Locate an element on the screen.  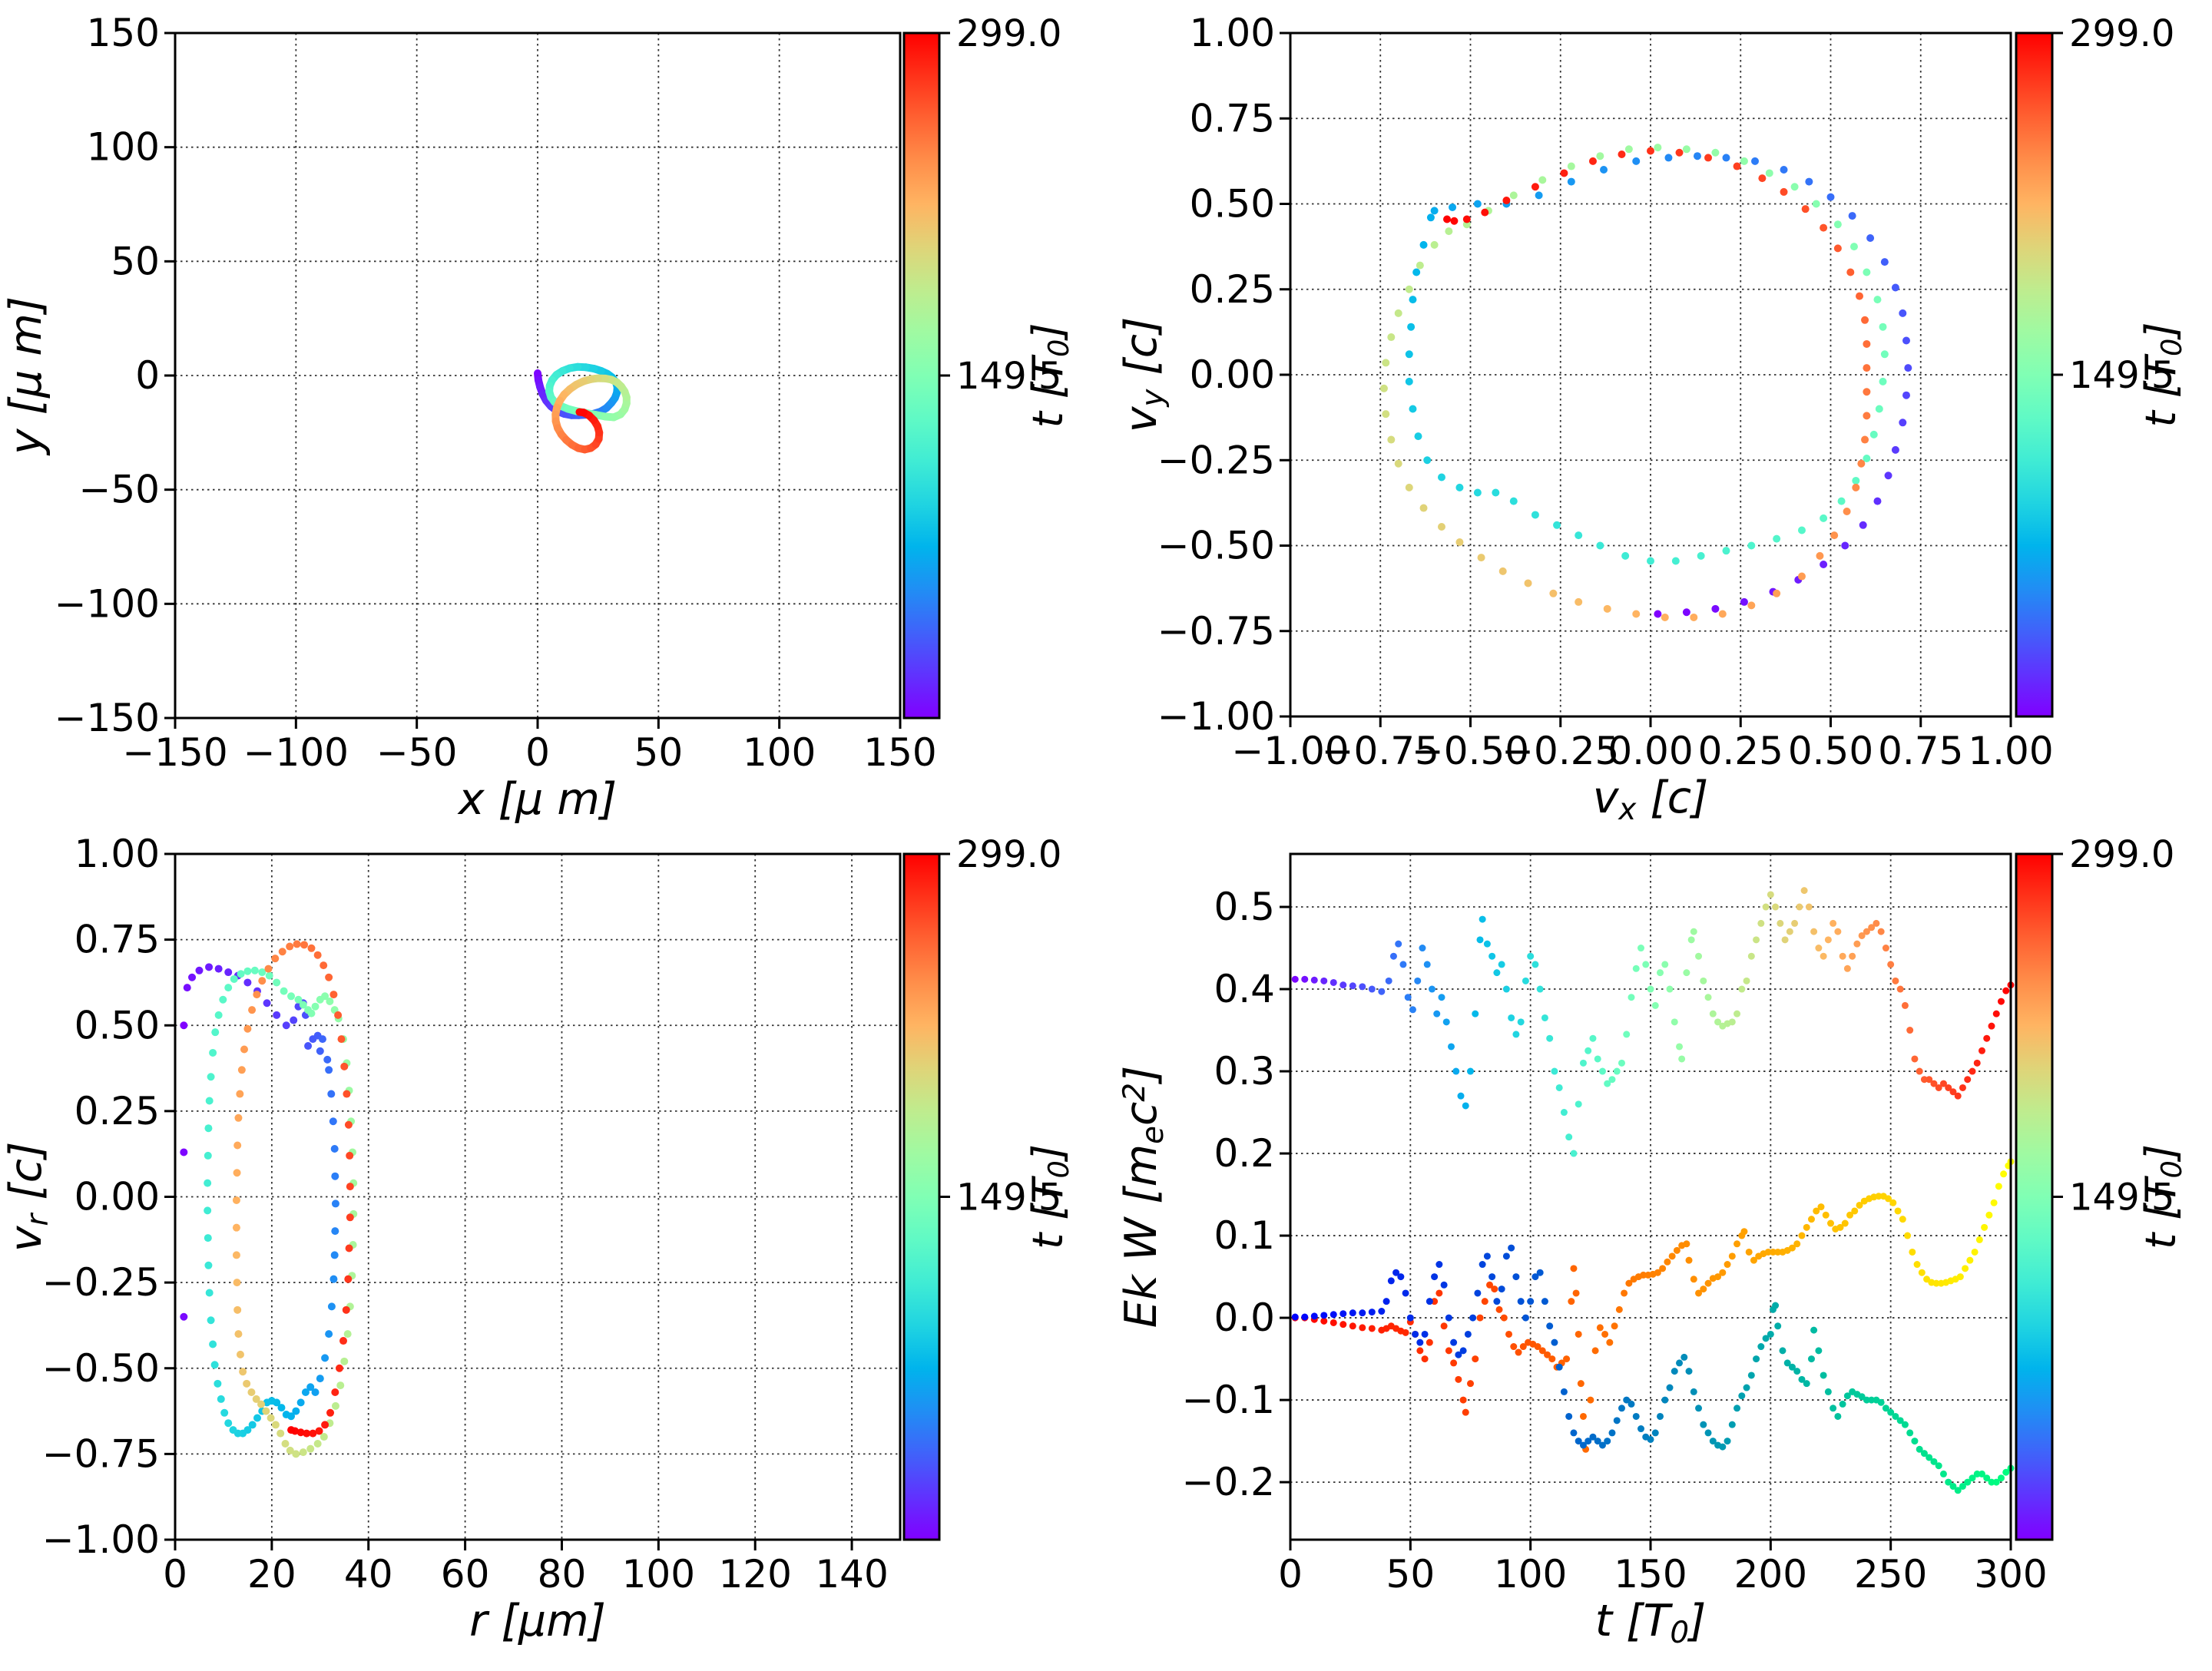
y-axis-label: Ek W [mec2] is located at coordinates (1144, 1197).